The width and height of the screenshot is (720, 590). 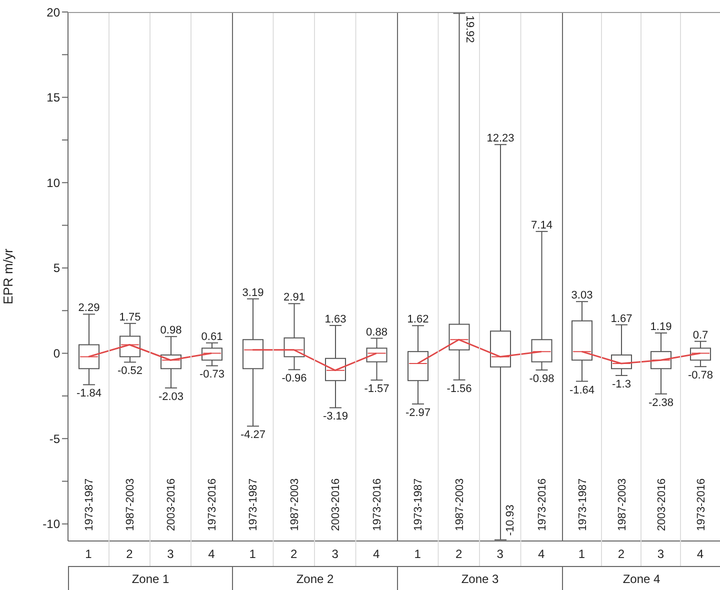 I want to click on annotation: 2.29, so click(x=89, y=308).